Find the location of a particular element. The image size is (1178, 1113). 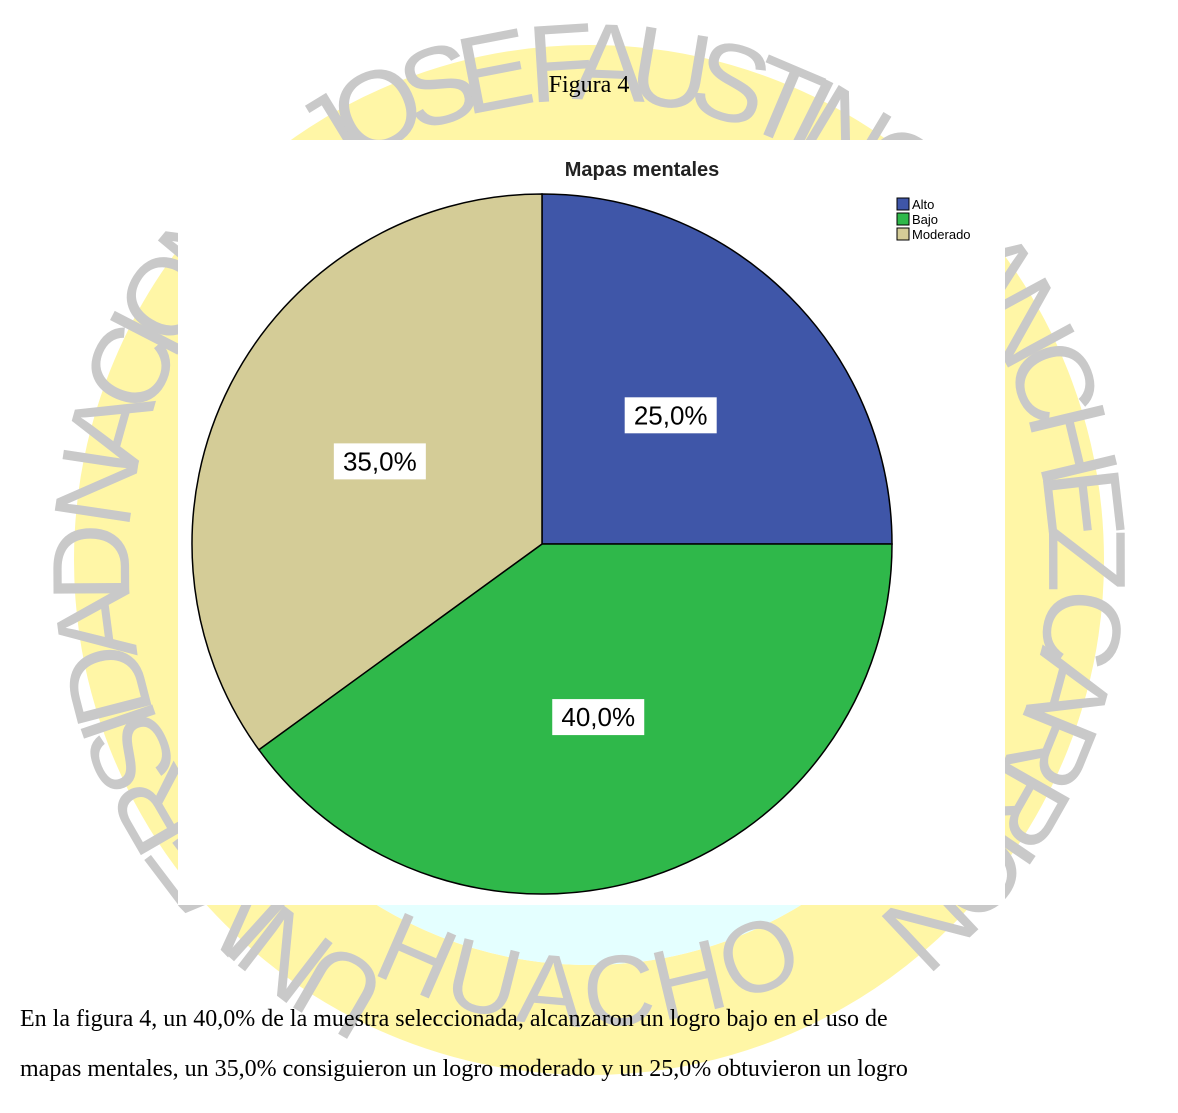

legend-label: Alto is located at coordinates (923, 204).